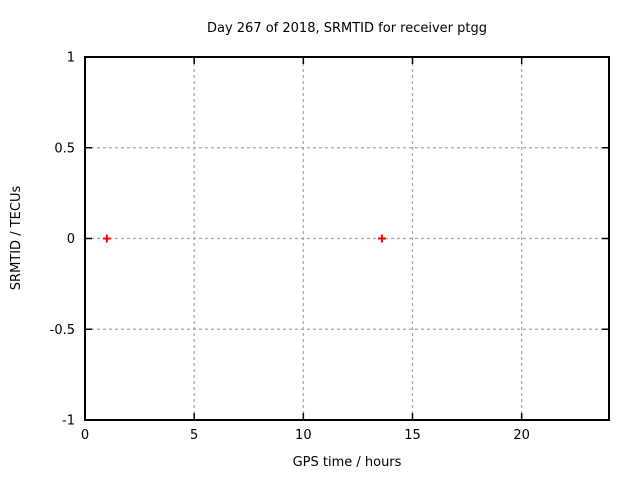 This screenshot has width=640, height=480. I want to click on y-tick-label: 0.5, so click(64, 148).